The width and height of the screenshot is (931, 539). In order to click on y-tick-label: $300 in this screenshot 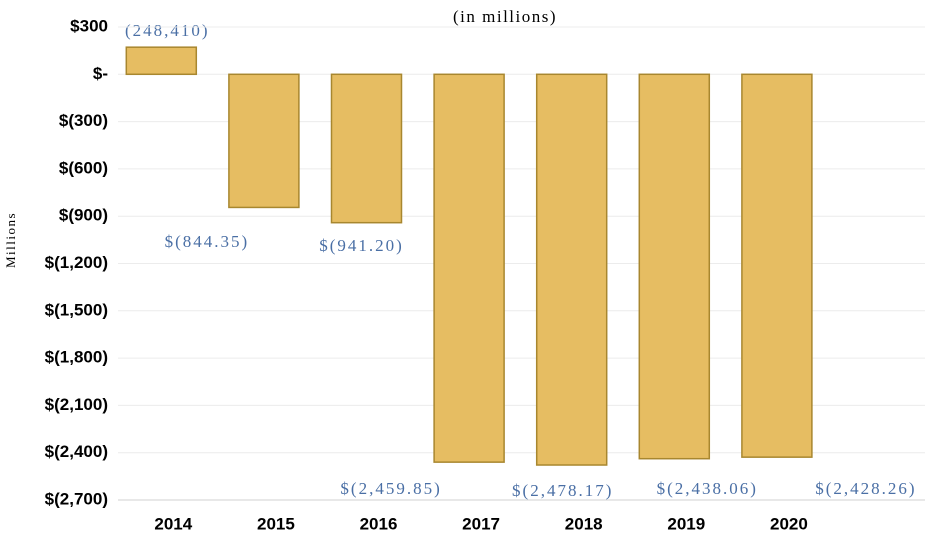, I will do `click(89, 25)`.